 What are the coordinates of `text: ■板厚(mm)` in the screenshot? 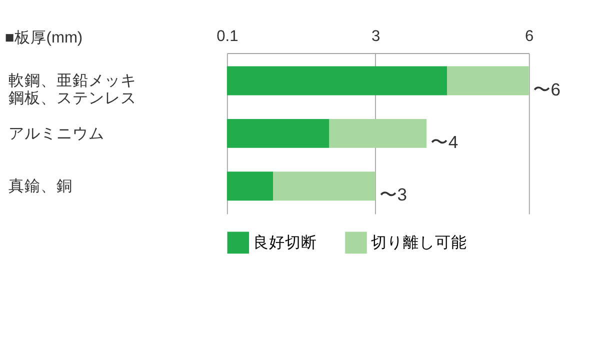 It's located at (43, 37).